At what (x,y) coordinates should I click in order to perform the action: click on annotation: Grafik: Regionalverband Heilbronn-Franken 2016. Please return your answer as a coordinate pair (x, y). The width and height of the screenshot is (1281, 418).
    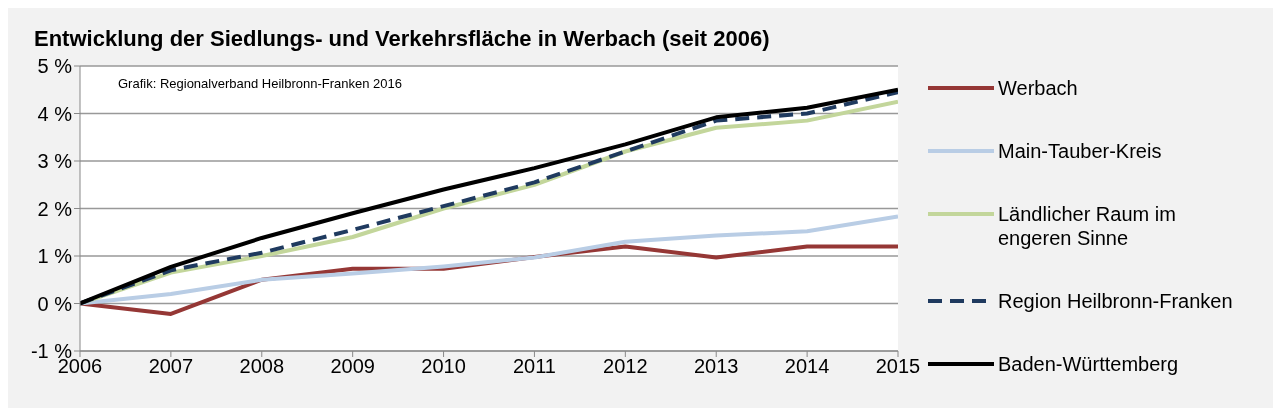
    Looking at the image, I should click on (260, 83).